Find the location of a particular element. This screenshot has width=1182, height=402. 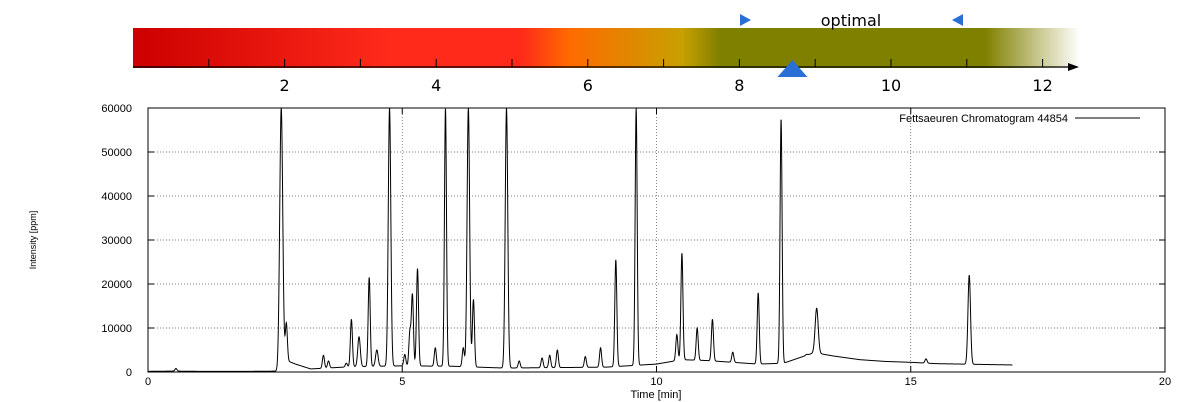

scale-tick-label: 8 is located at coordinates (739, 85).